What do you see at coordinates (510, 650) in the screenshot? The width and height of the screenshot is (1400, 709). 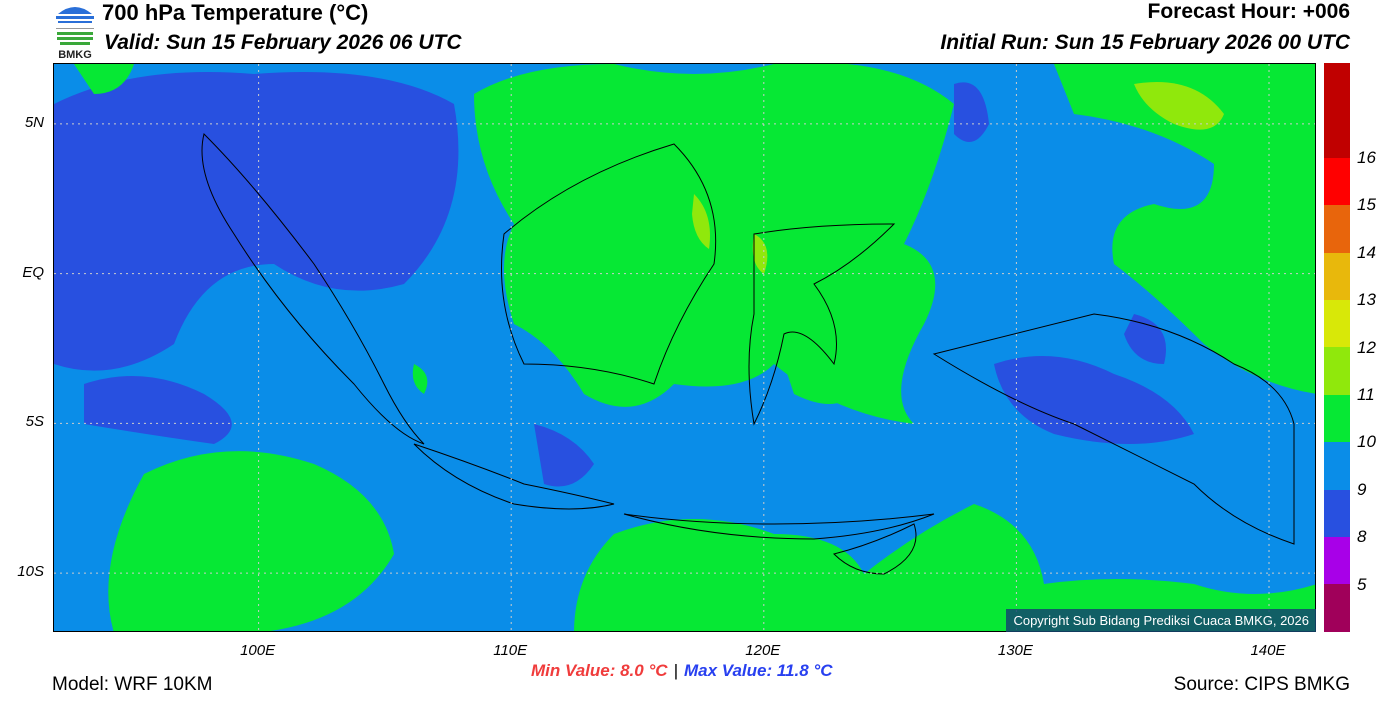 I see `lon-tick-label: 110E` at bounding box center [510, 650].